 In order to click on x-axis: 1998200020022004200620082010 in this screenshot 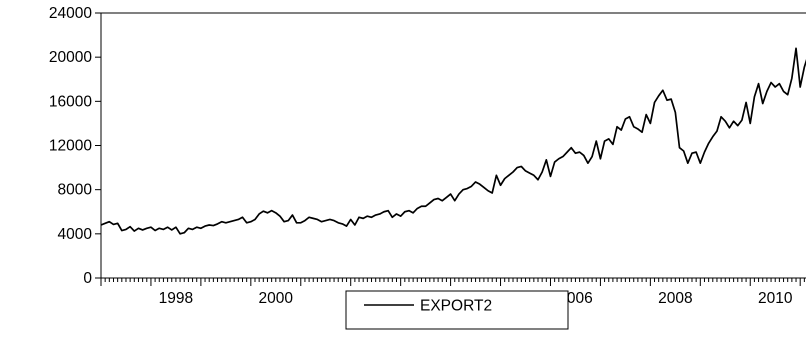, I will do `click(452, 292)`.